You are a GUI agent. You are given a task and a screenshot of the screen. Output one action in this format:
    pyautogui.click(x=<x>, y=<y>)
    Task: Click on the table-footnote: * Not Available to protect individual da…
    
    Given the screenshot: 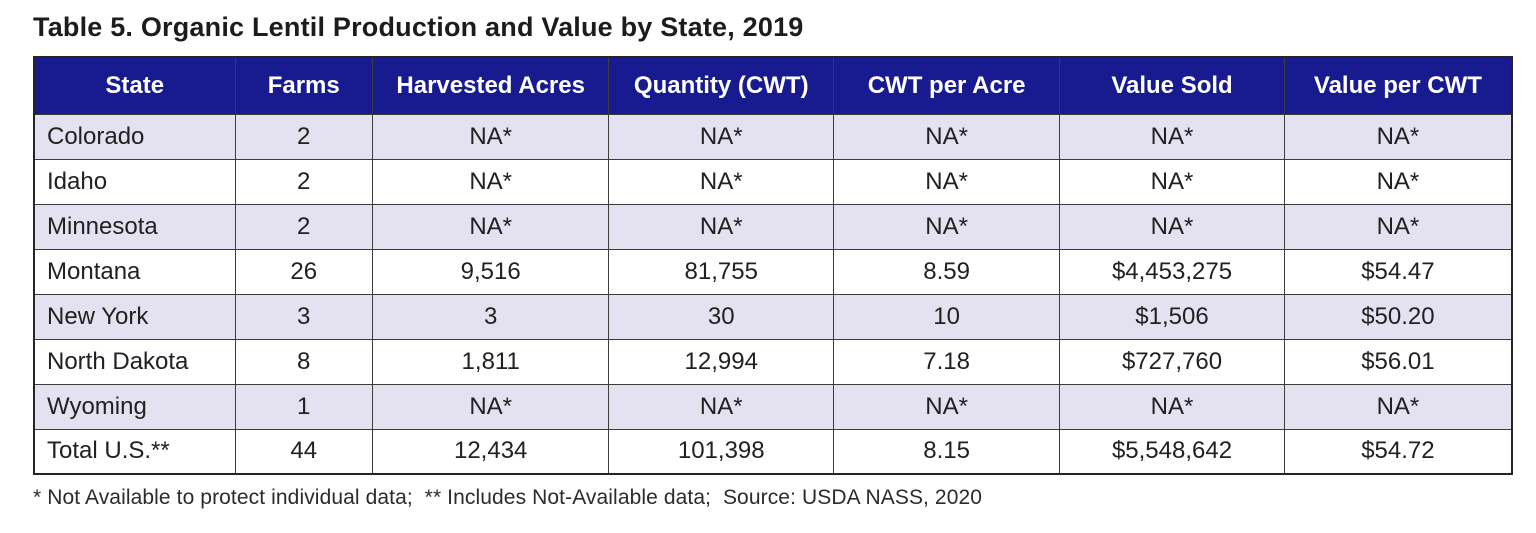 What is the action you would take?
    pyautogui.click(x=508, y=497)
    